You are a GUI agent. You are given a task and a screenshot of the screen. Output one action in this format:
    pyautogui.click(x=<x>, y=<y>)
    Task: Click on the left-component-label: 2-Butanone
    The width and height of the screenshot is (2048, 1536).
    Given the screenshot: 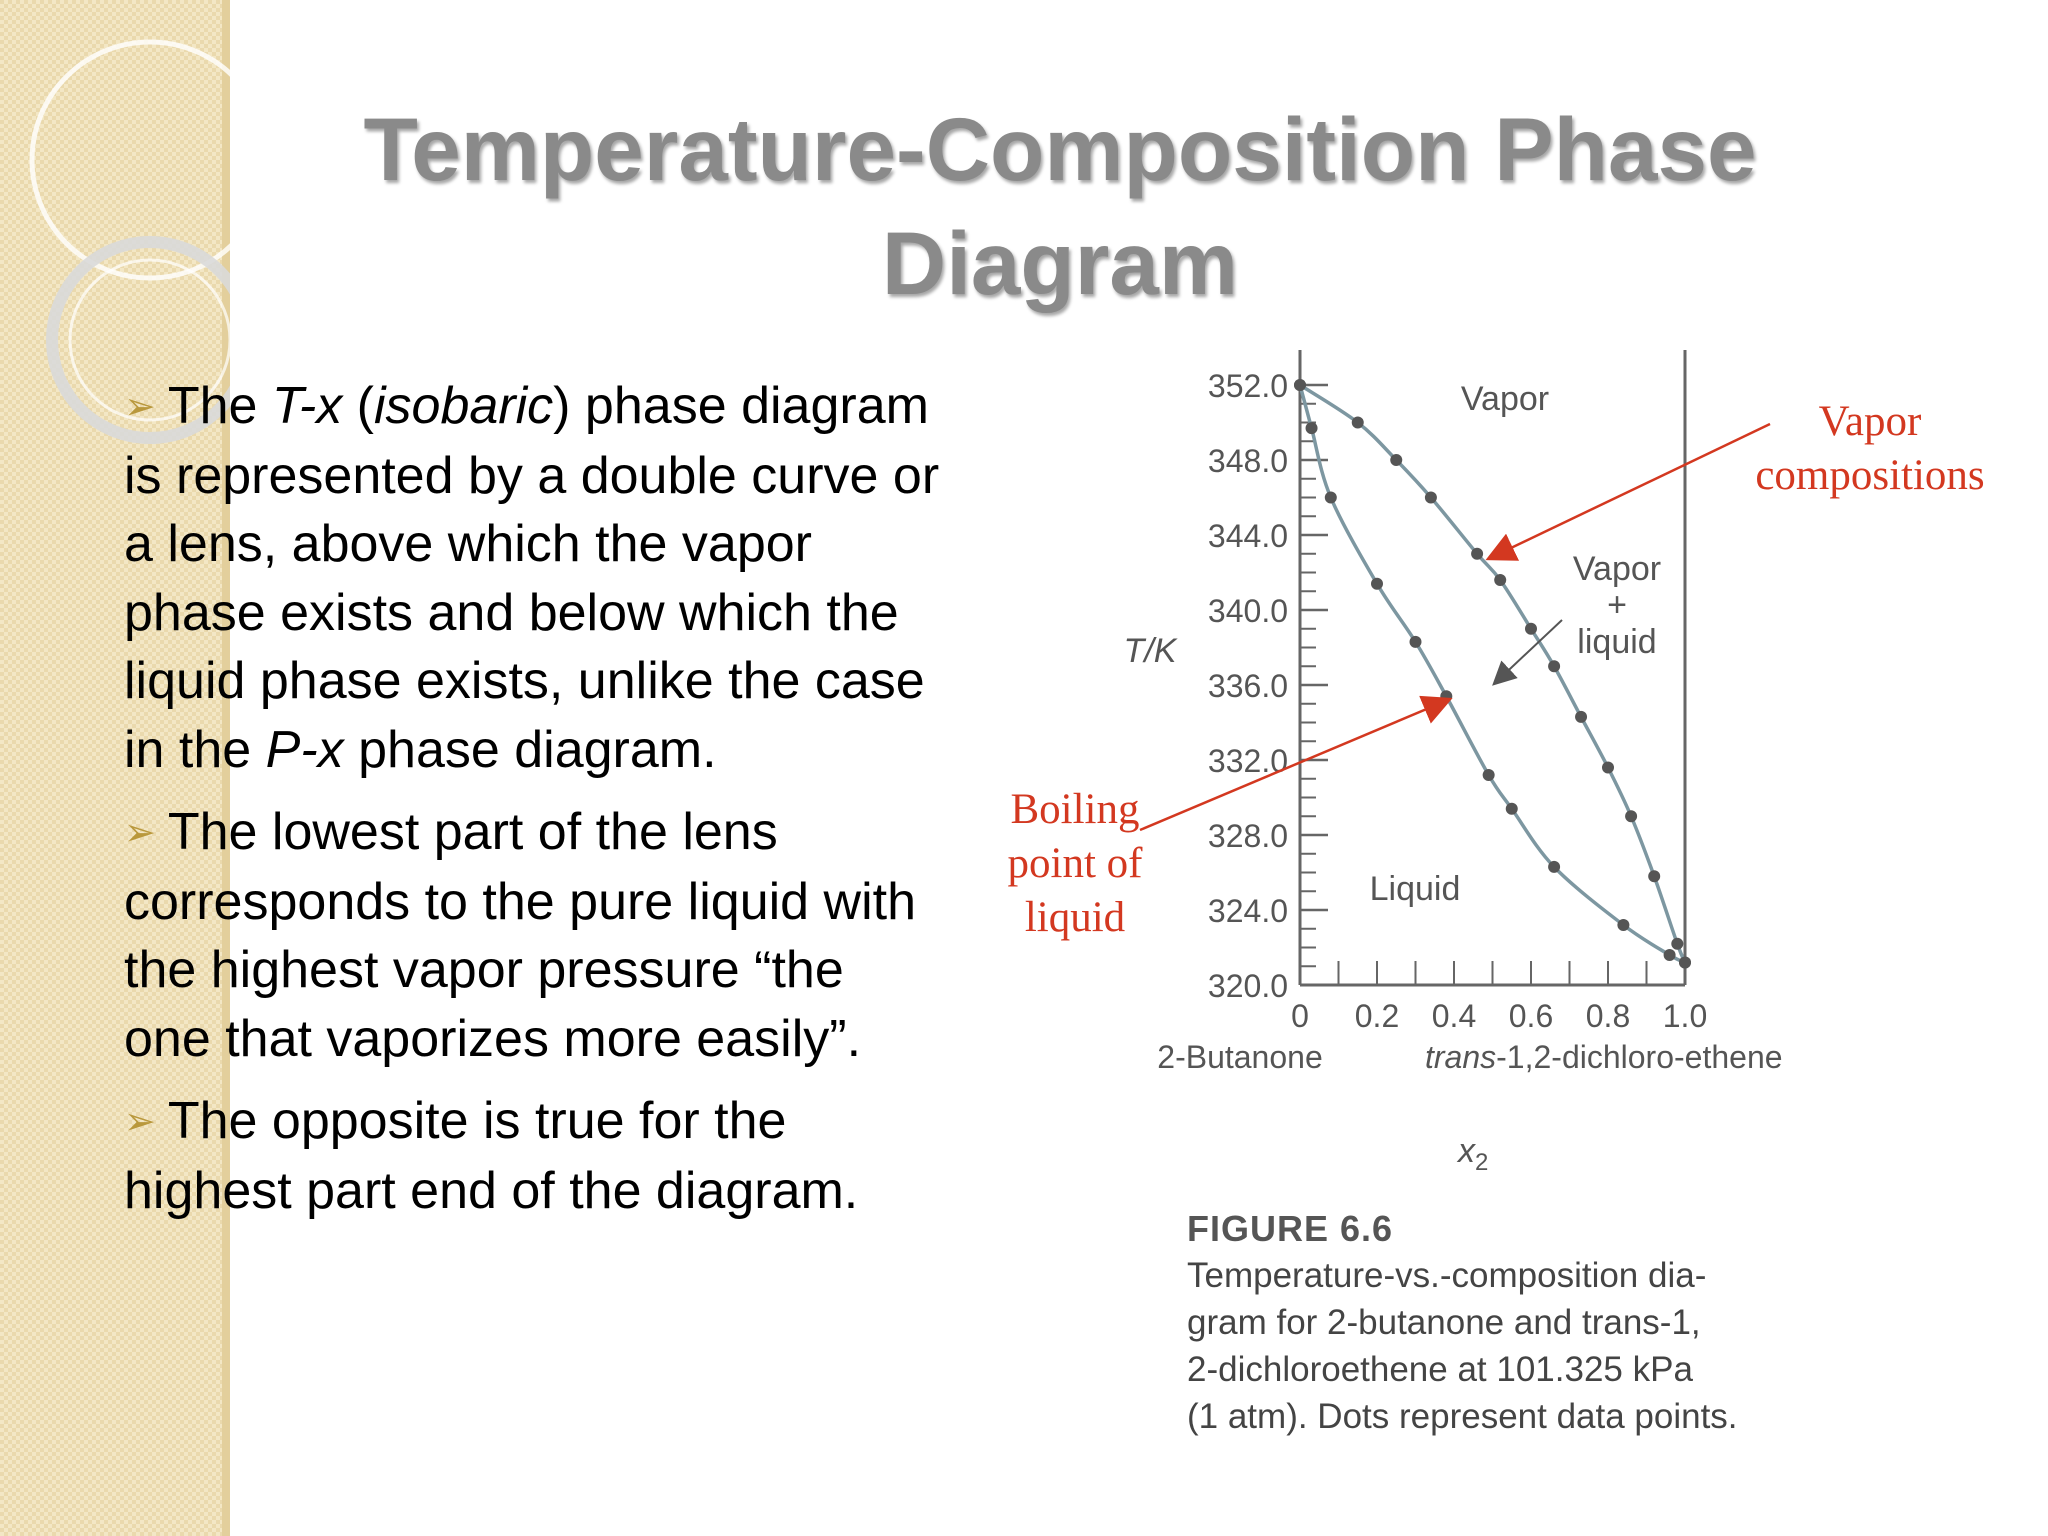 What is the action you would take?
    pyautogui.click(x=1239, y=1057)
    